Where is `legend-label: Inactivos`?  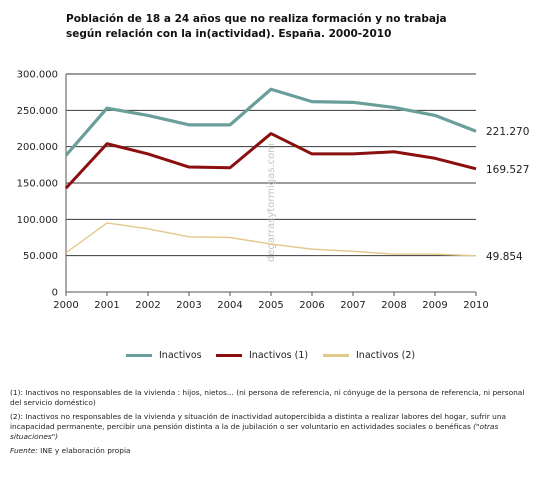
legend-label: Inactivos is located at coordinates (180, 355).